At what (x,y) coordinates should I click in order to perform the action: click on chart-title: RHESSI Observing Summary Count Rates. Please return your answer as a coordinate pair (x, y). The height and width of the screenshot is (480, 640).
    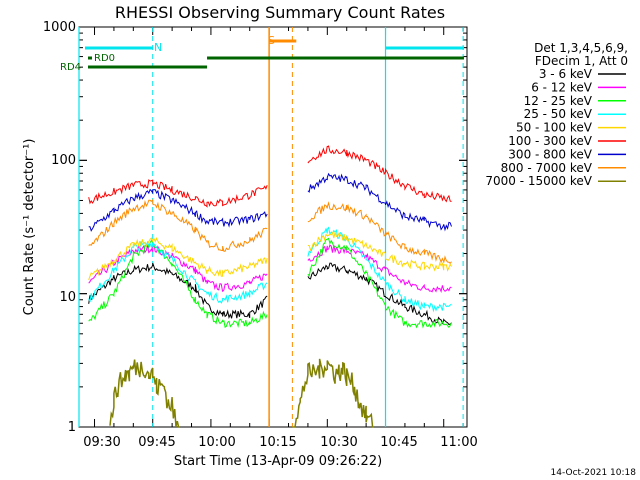
    Looking at the image, I should click on (280, 12).